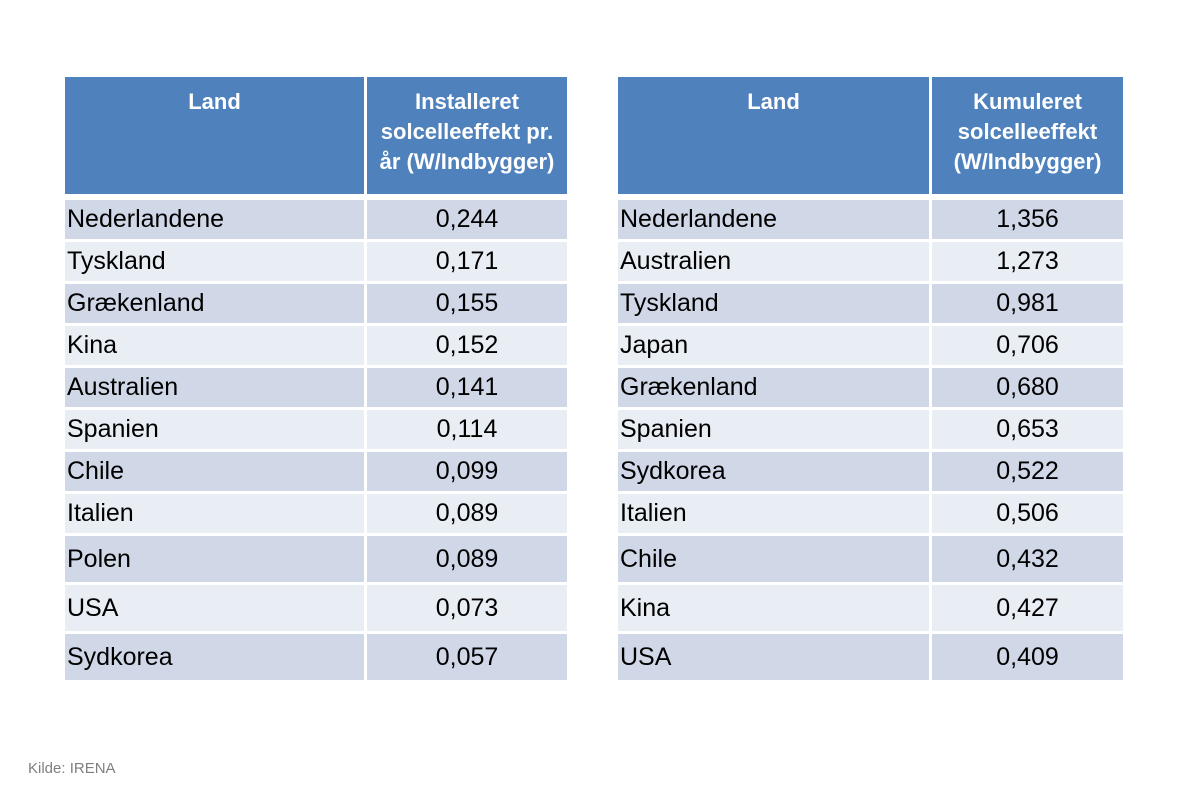 The image size is (1200, 800). I want to click on table-row: Chile 0,432, so click(870, 560).